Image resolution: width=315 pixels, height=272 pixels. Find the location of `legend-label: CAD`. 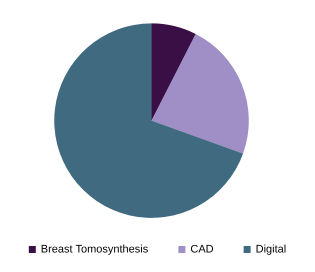

legend-label: CAD is located at coordinates (202, 250).